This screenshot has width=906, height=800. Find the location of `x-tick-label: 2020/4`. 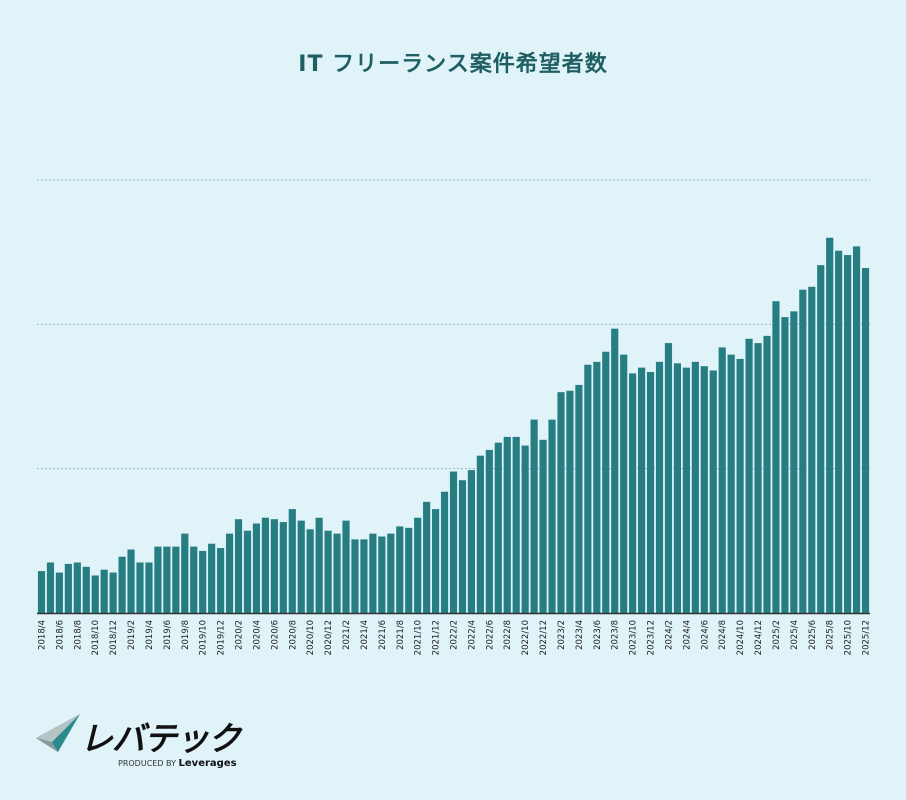

x-tick-label: 2020/4 is located at coordinates (257, 635).